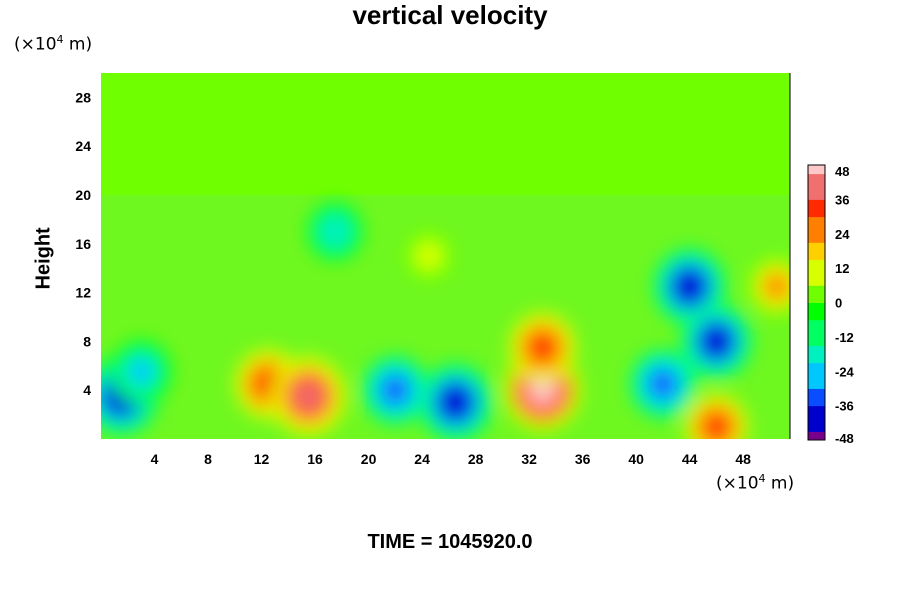  I want to click on colorbar-frame, so click(816, 302).